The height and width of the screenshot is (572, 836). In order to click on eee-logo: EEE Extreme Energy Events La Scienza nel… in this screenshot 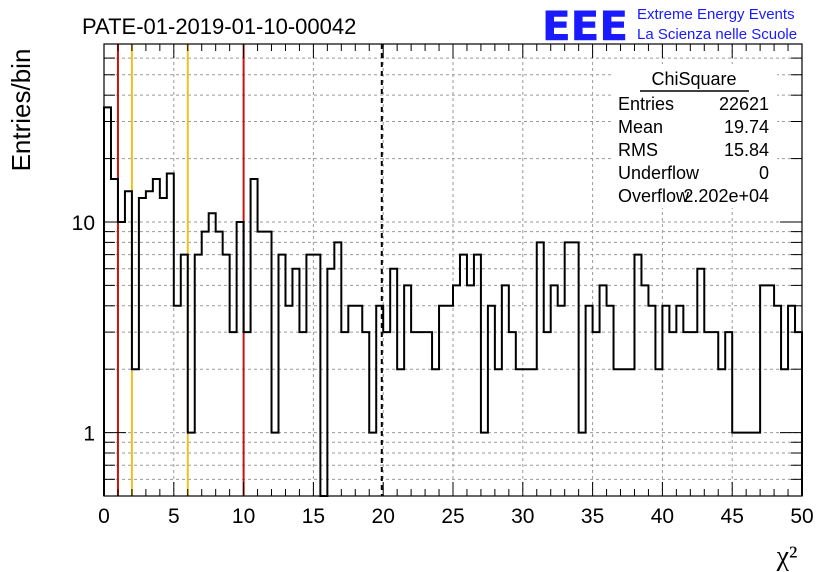, I will do `click(669, 27)`.